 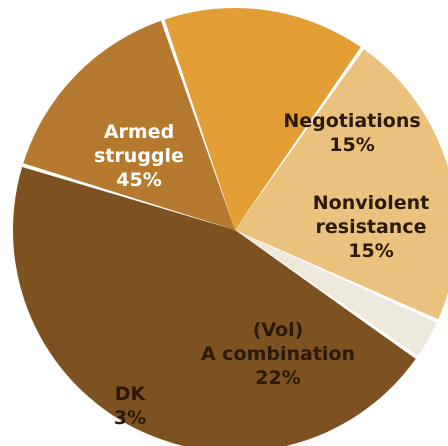 What do you see at coordinates (277, 378) in the screenshot?
I see `slice-label-line: 22%` at bounding box center [277, 378].